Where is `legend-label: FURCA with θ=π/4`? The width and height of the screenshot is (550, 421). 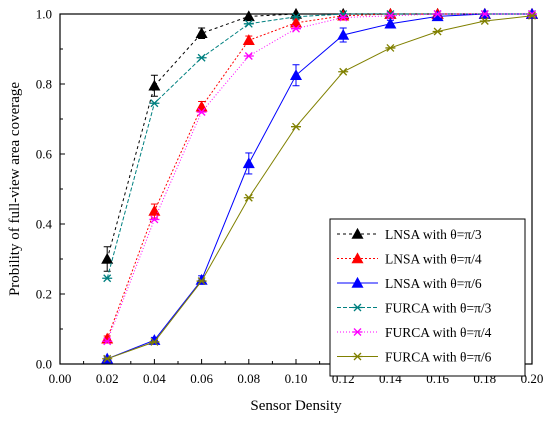
legend-label: FURCA with θ=π/4 is located at coordinates (438, 332).